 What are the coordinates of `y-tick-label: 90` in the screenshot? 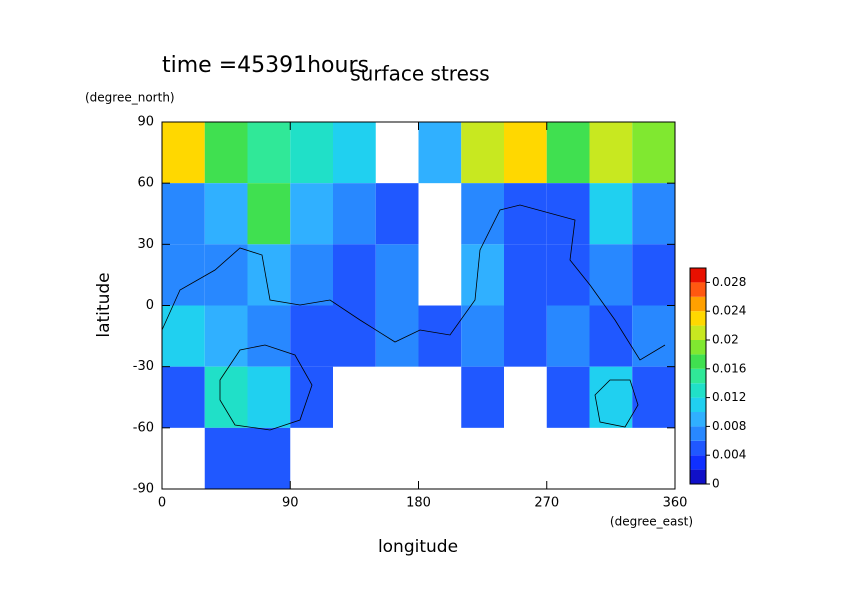 It's located at (145, 122).